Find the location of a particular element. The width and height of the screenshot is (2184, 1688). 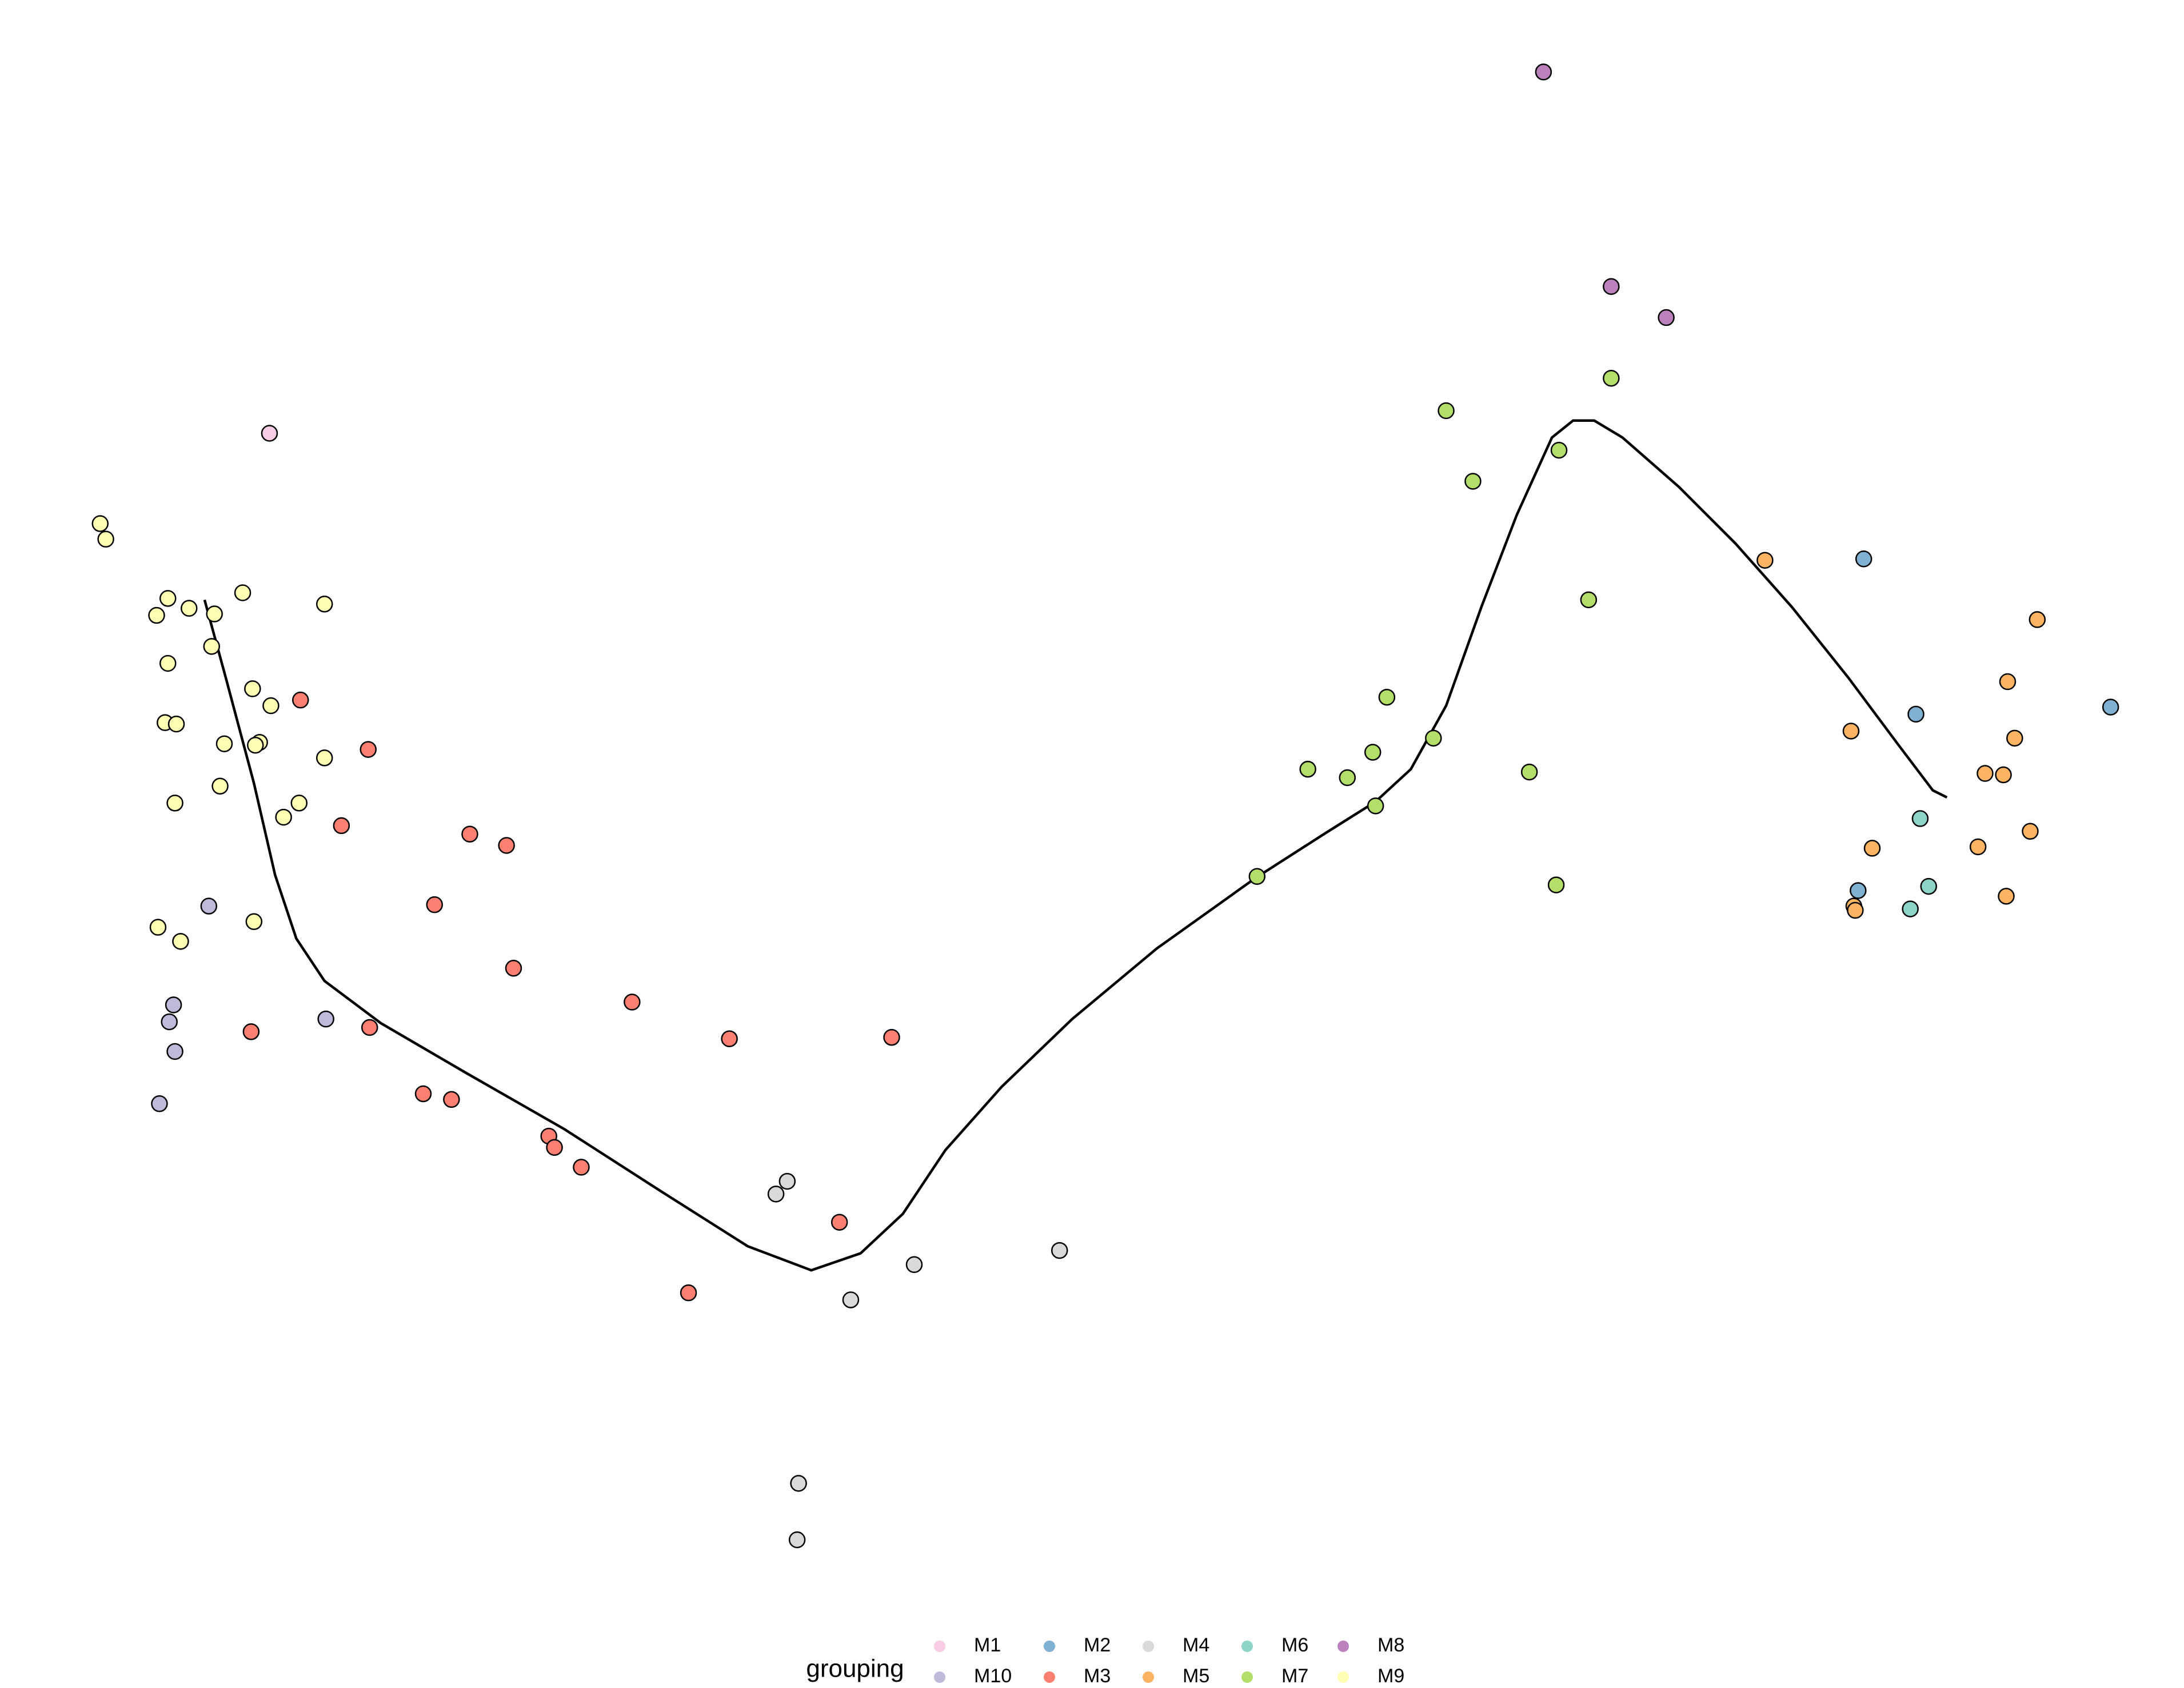

legend-label: M8 is located at coordinates (1391, 1645).